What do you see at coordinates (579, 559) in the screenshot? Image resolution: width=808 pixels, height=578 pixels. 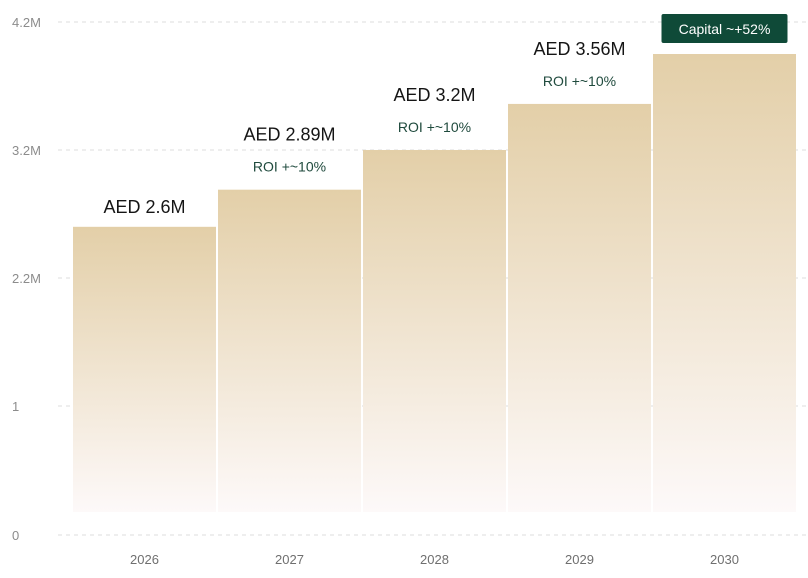 I see `x-tick-label: 2029` at bounding box center [579, 559].